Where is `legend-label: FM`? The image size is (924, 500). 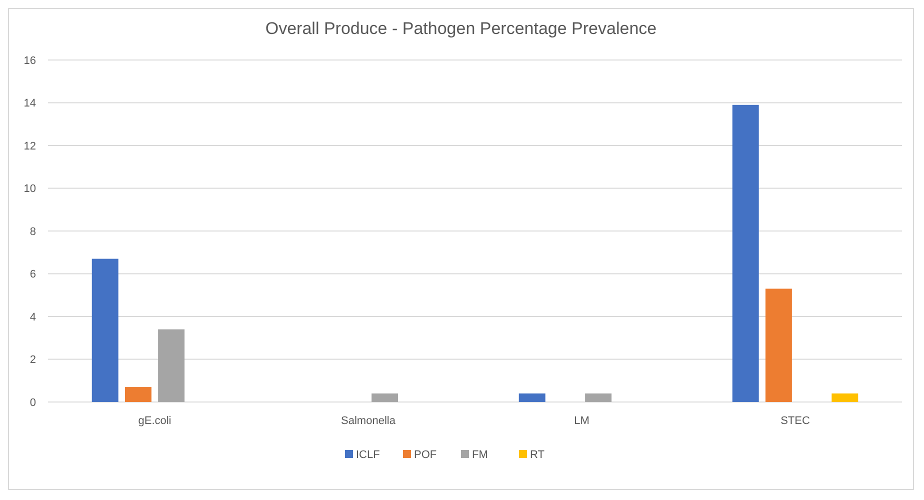 legend-label: FM is located at coordinates (480, 454).